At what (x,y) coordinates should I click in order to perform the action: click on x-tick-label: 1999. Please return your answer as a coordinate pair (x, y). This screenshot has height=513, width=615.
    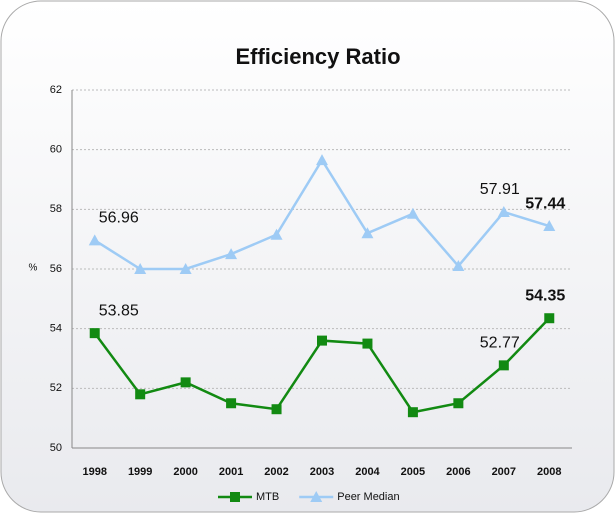
    Looking at the image, I should click on (140, 472).